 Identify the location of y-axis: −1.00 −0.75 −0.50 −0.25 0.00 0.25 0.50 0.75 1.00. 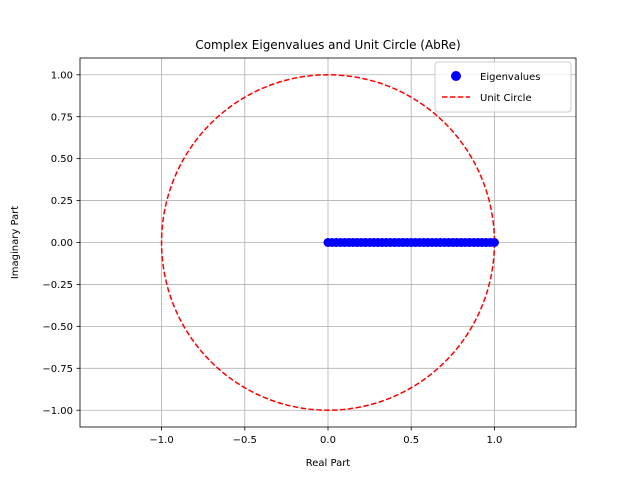
(61, 243).